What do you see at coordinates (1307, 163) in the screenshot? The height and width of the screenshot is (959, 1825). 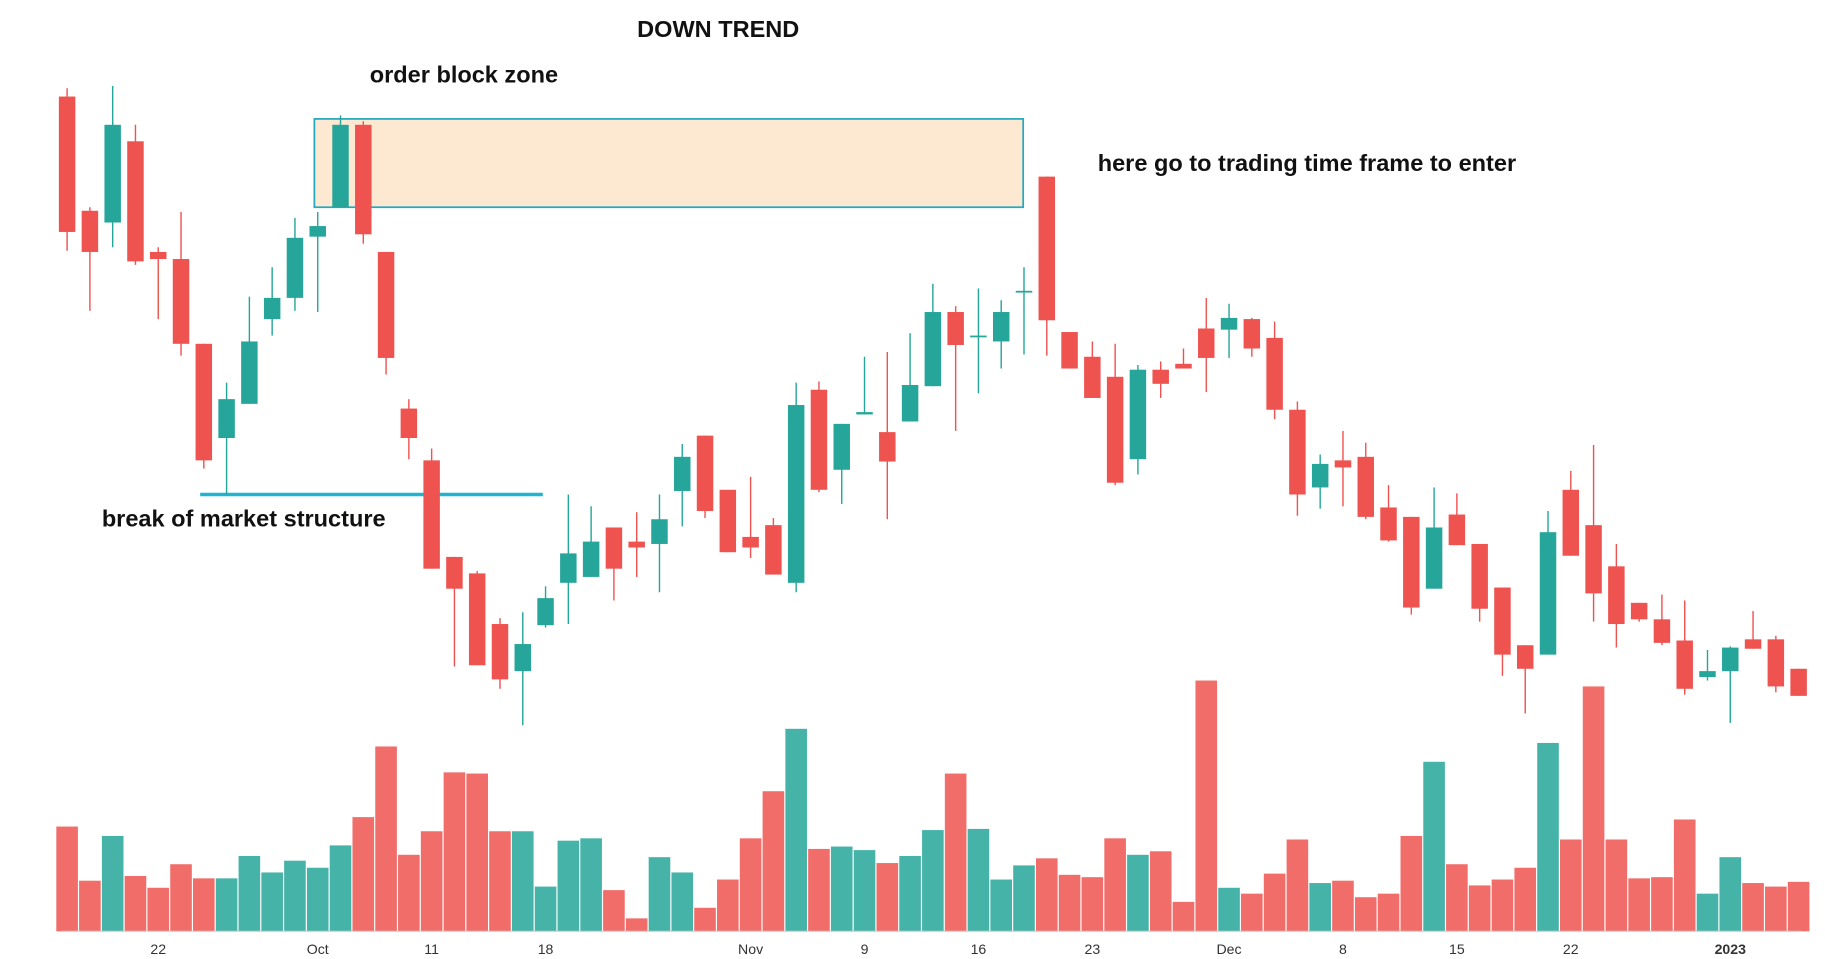 I see `entry-note: here go to trading time frame to enter` at bounding box center [1307, 163].